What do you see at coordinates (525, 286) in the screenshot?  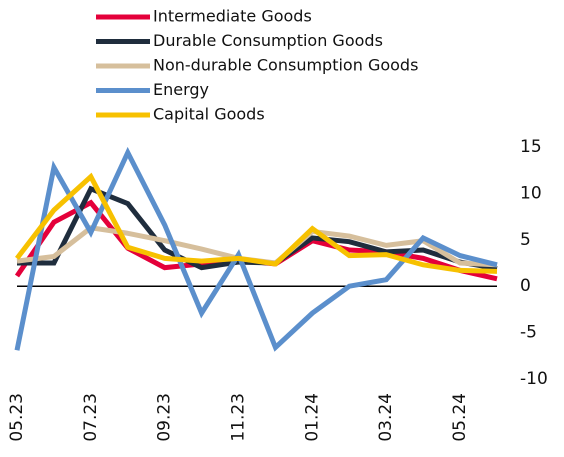 I see `y-tick-label: 0` at bounding box center [525, 286].